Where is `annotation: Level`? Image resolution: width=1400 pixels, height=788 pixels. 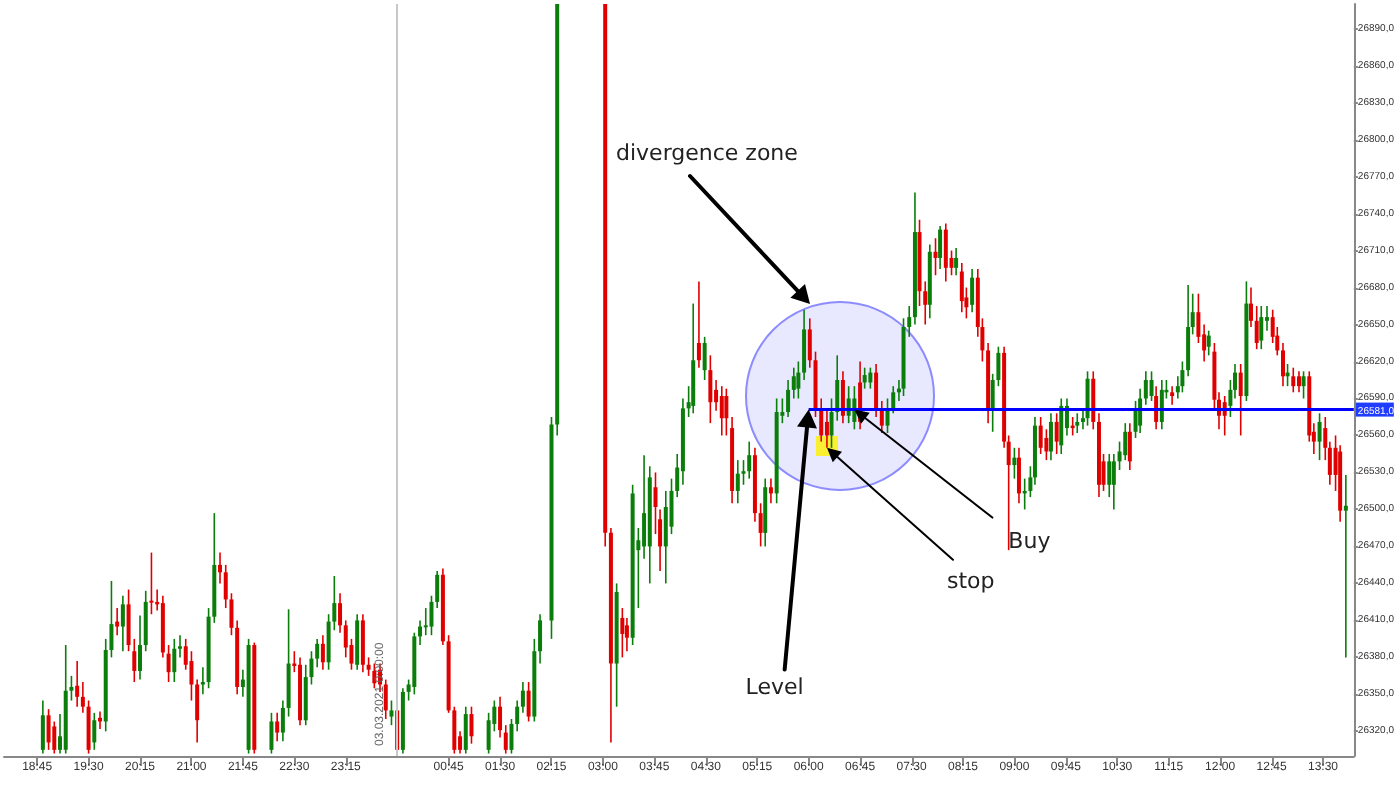
annotation: Level is located at coordinates (774, 686).